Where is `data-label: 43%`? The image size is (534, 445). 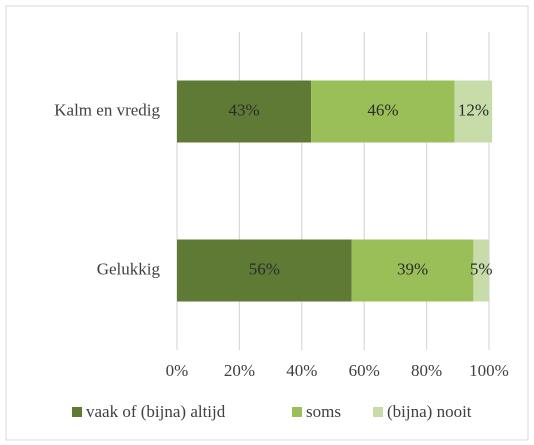
data-label: 43% is located at coordinates (243, 109).